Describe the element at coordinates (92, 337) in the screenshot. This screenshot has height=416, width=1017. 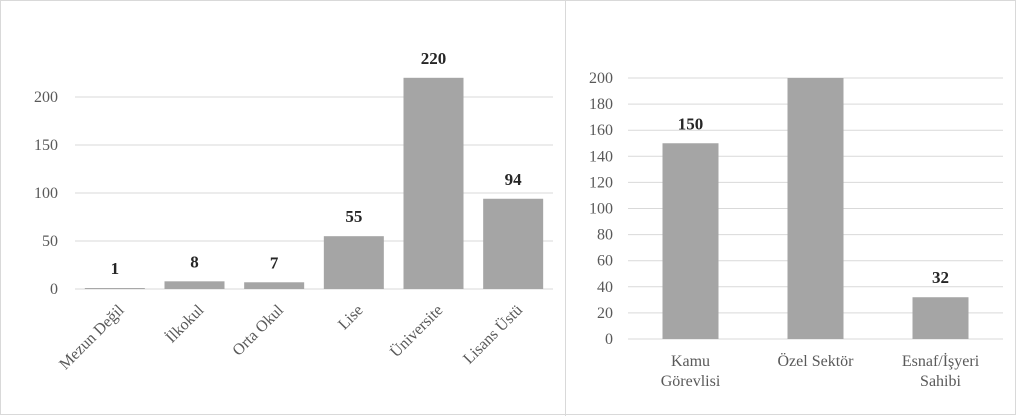
I see `x-category-label: Mezun Değil` at that location.